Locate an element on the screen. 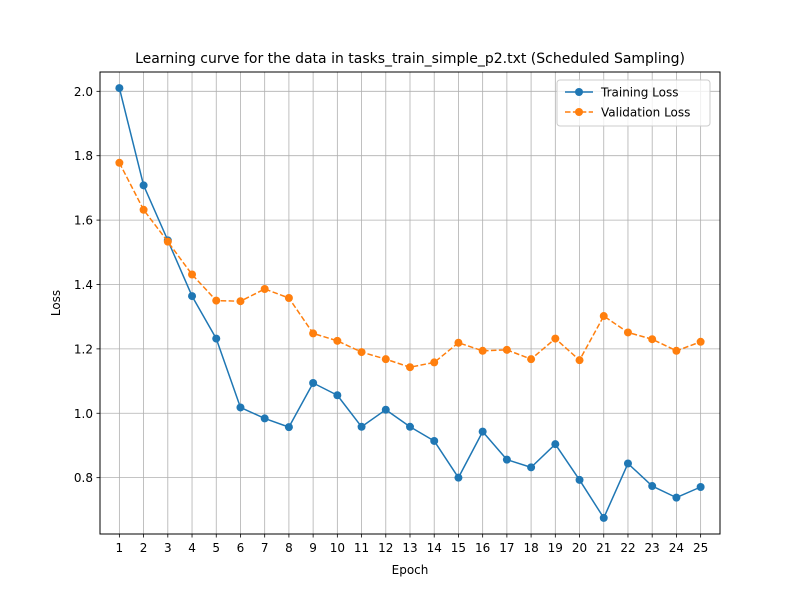 The width and height of the screenshot is (800, 600). x-tick-label: 11 is located at coordinates (361, 548).